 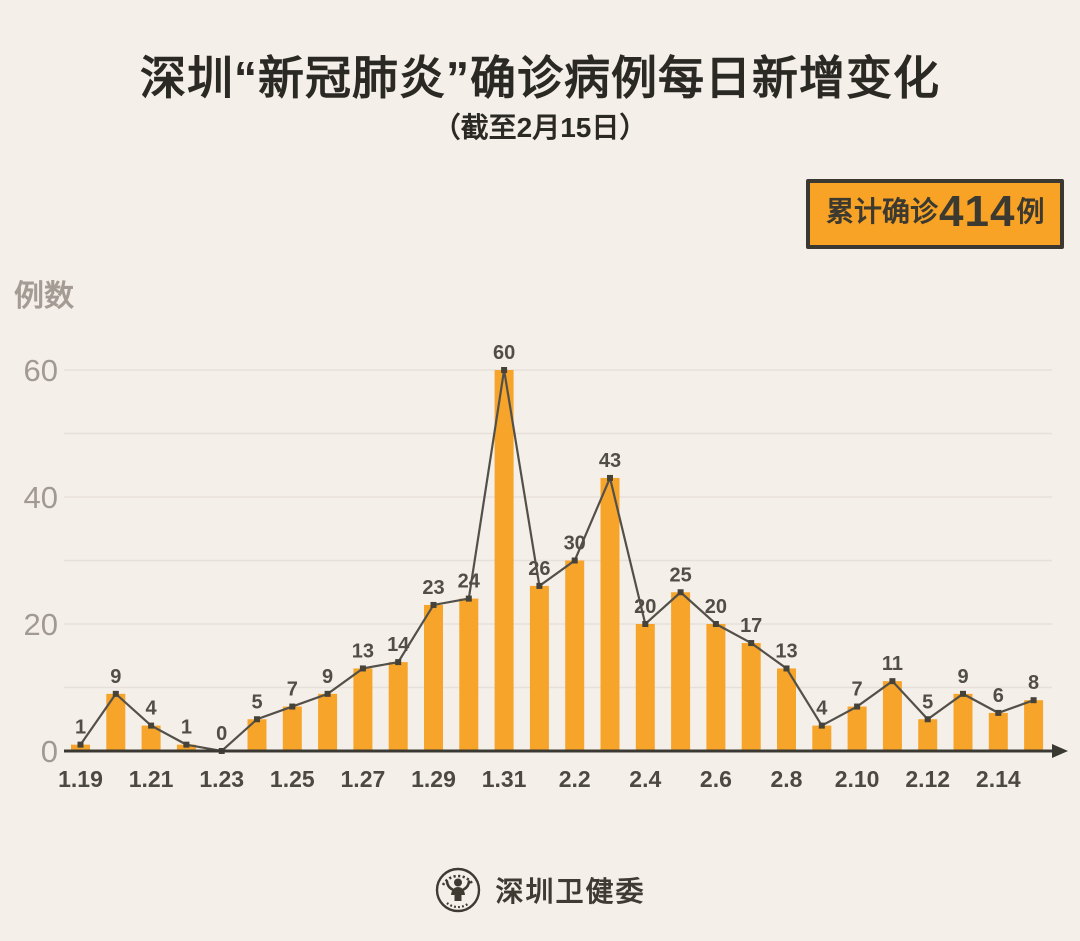 What do you see at coordinates (41, 624) in the screenshot?
I see `y-tick-label: 20` at bounding box center [41, 624].